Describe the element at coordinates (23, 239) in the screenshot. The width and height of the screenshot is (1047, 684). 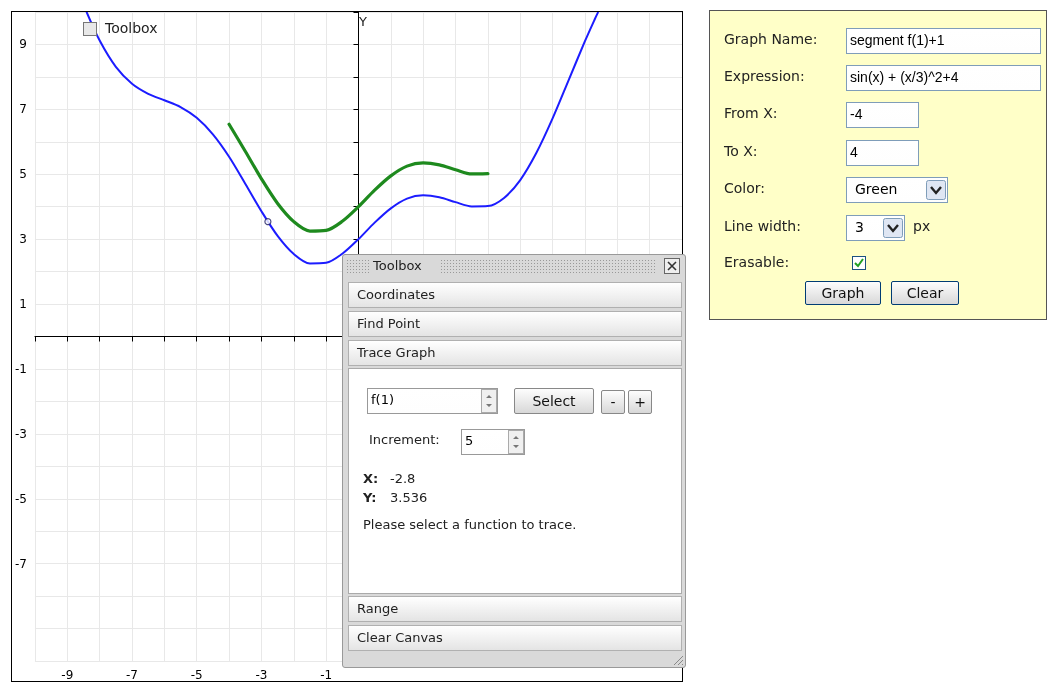
I see `y-tick-label: 3` at that location.